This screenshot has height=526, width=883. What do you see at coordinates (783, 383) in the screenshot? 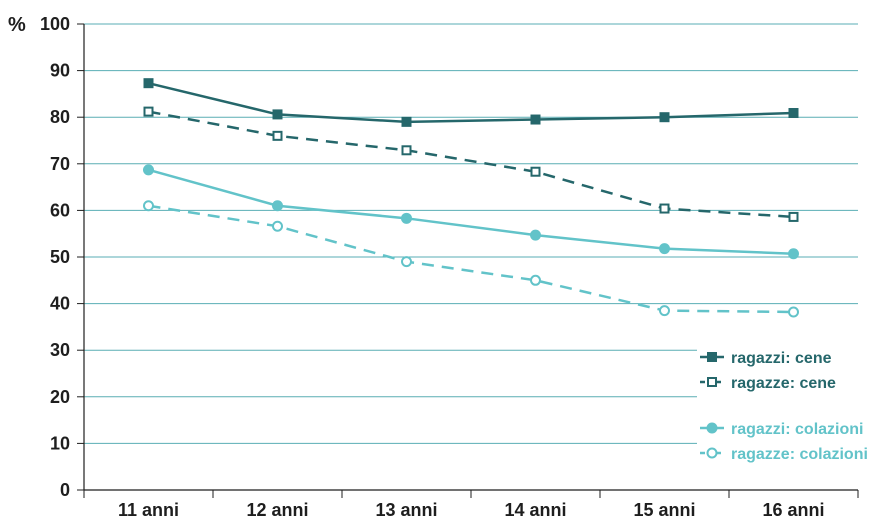
I see `legend-label: ragazze: cene` at bounding box center [783, 383].